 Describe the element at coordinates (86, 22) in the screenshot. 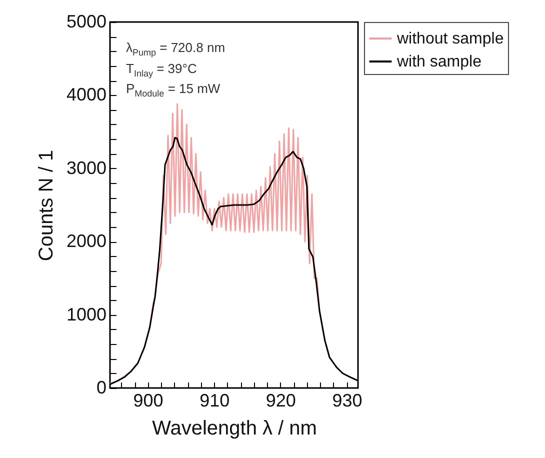

I see `y-tick-label: 5000` at that location.